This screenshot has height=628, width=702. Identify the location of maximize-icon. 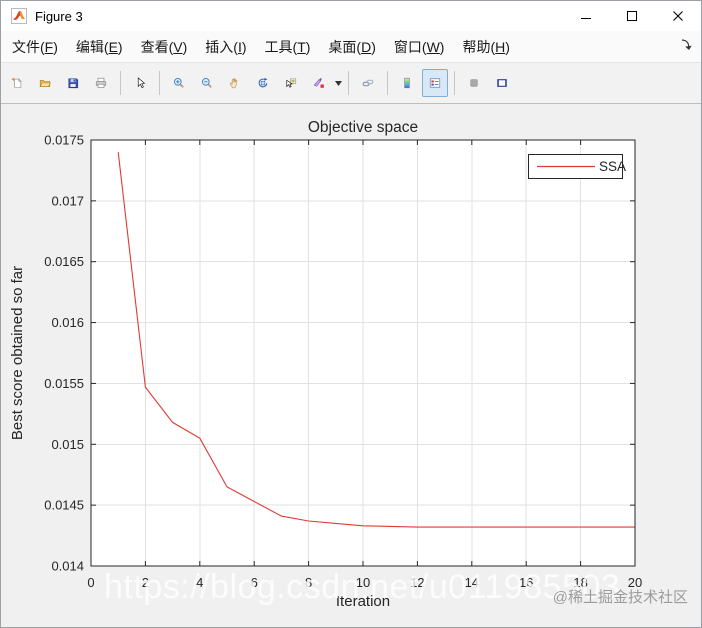
(632, 16).